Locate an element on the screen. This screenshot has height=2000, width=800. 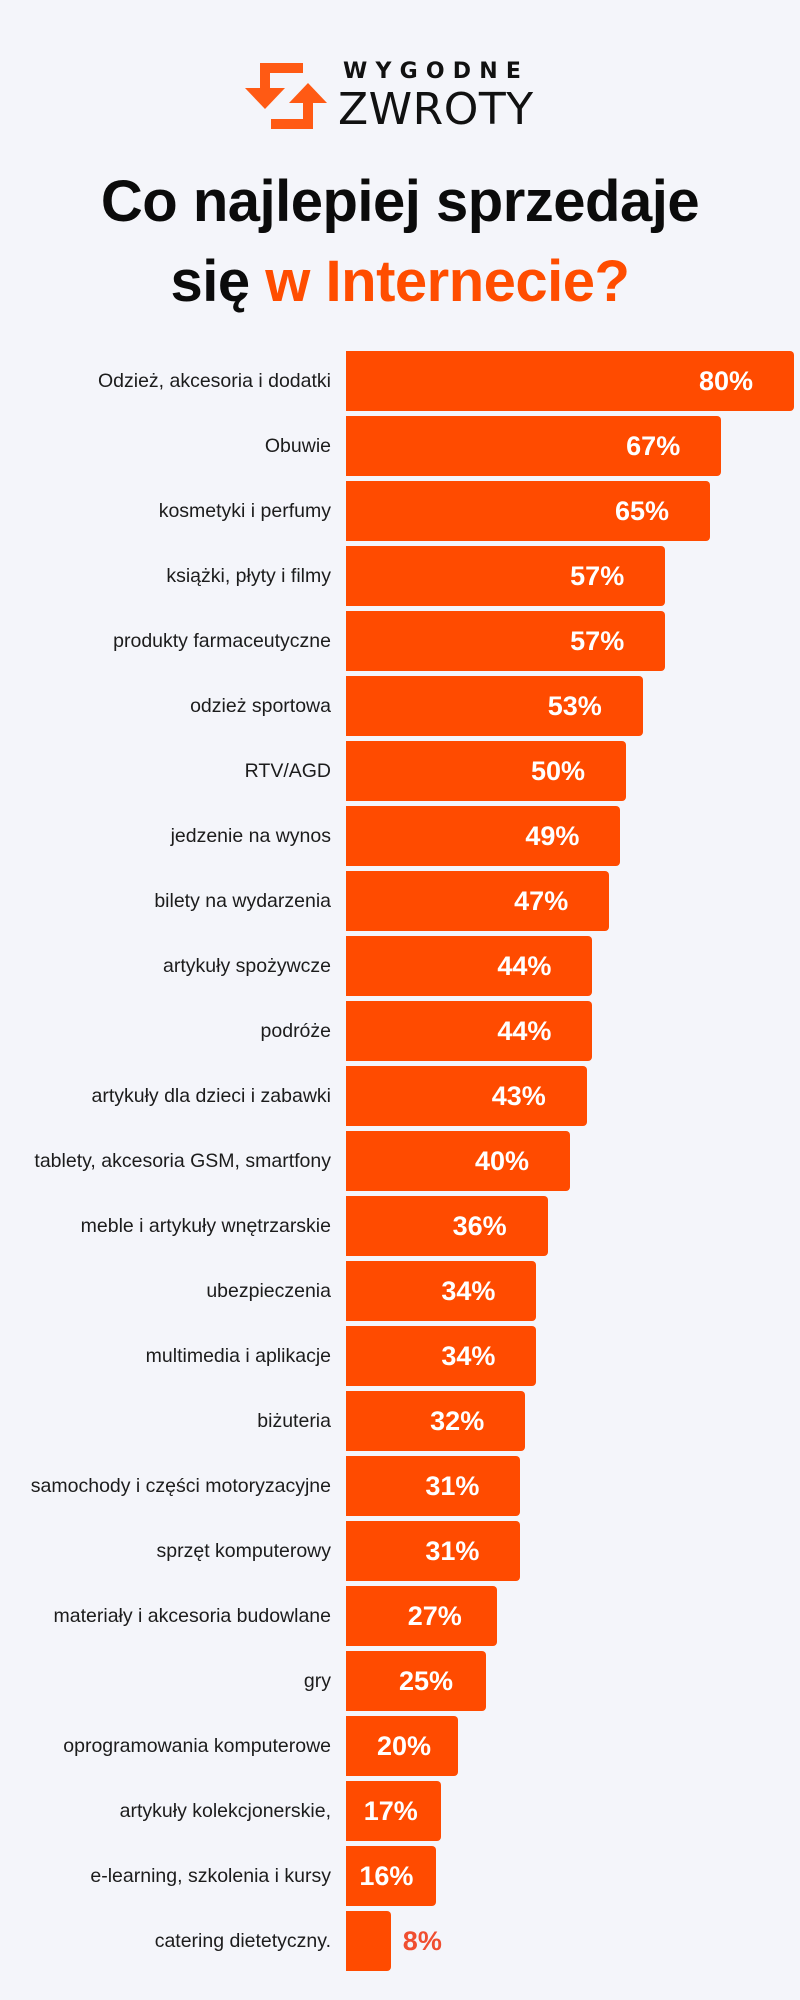
category-label: biżuteria is located at coordinates (294, 1421).